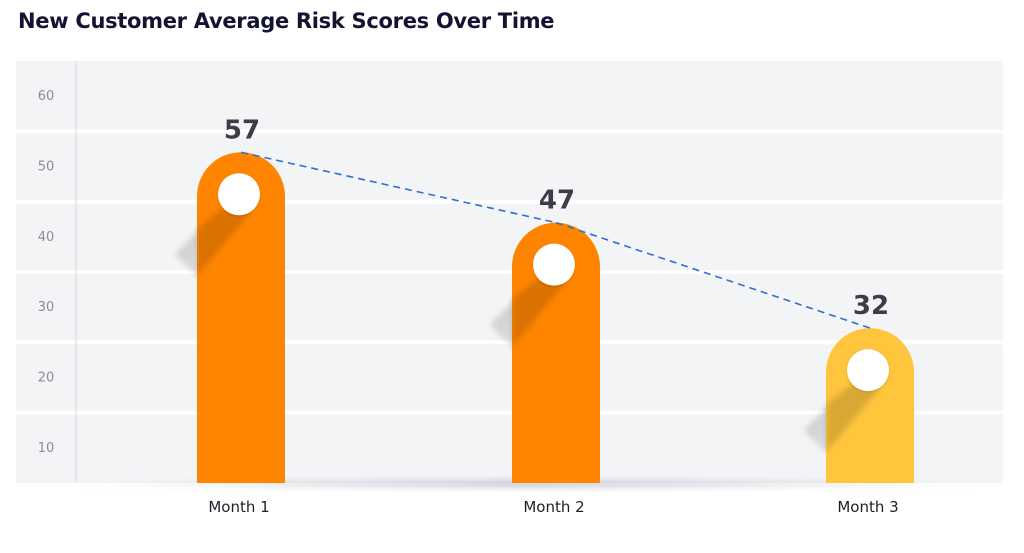 The height and width of the screenshot is (553, 1024). I want to click on x-tick-label: Month 1, so click(238, 507).